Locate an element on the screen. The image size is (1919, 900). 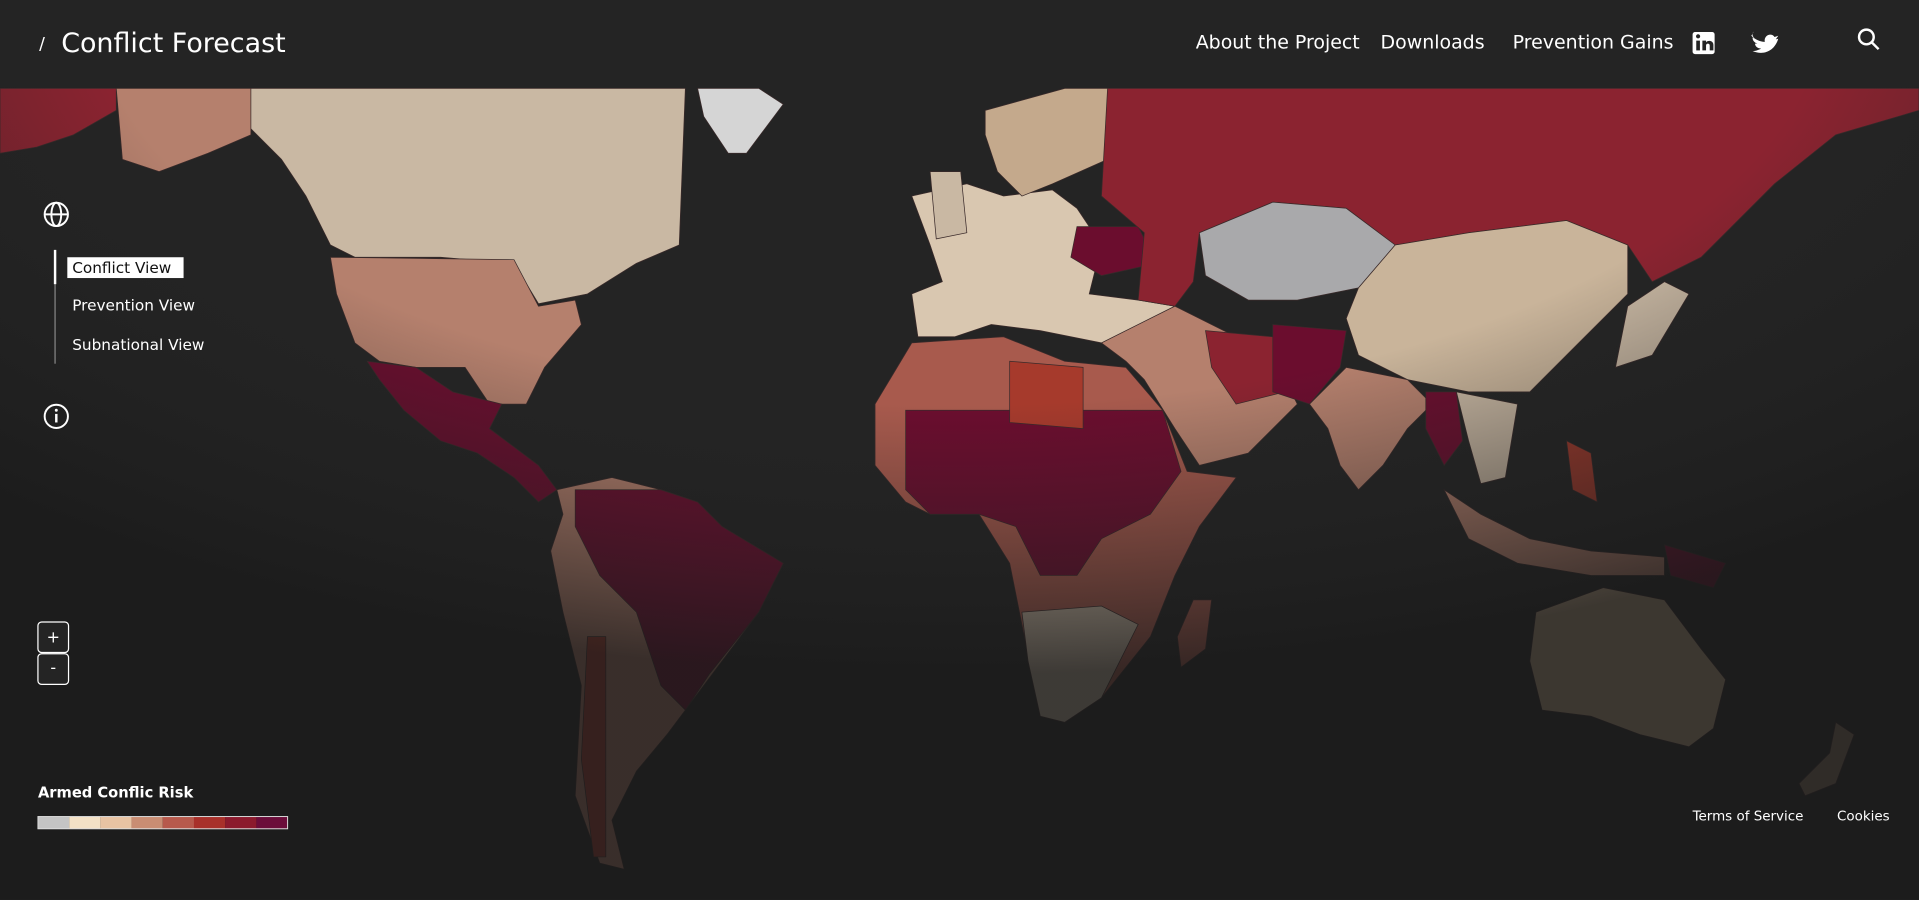
zoom-out-button is located at coordinates (53, 669).